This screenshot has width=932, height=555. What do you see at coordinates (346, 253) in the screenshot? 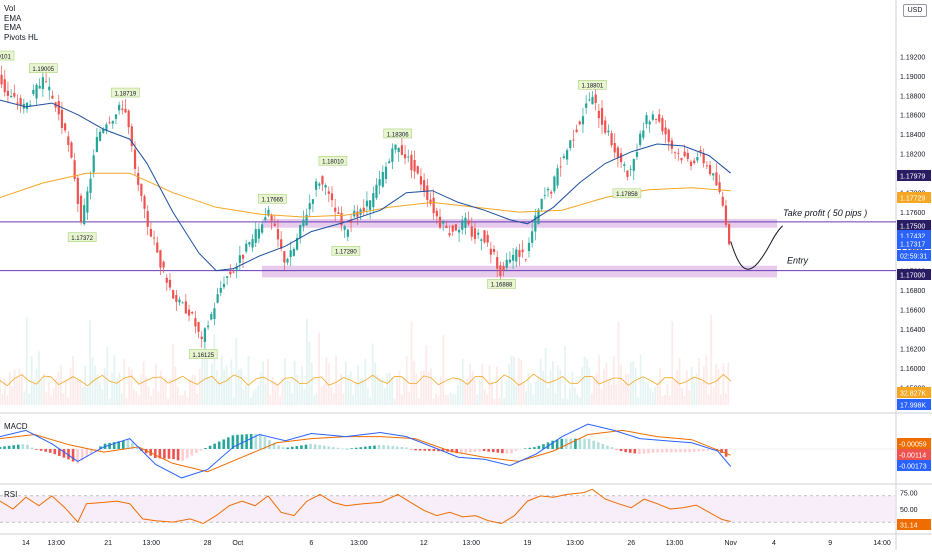
I see `pivot-label-text: 1.17280` at bounding box center [346, 253].